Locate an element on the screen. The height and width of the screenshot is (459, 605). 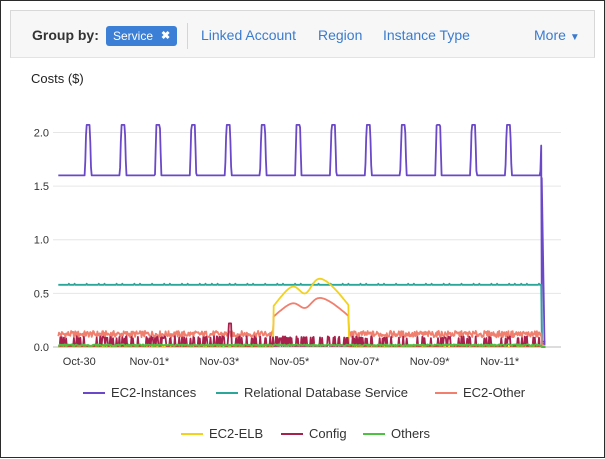
series-ec2-elb is located at coordinates (302, 312).